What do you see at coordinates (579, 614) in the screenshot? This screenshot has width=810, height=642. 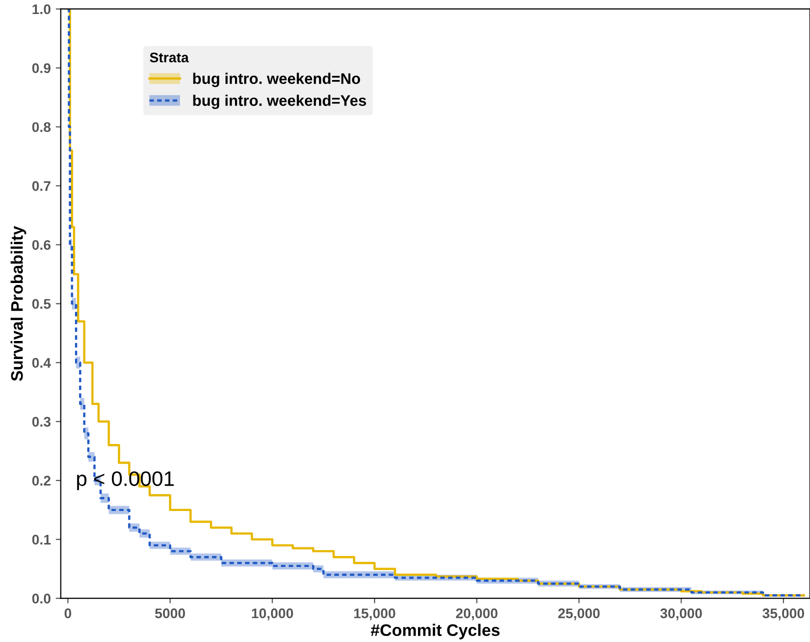 I see `x-tick-label: 25,000` at bounding box center [579, 614].